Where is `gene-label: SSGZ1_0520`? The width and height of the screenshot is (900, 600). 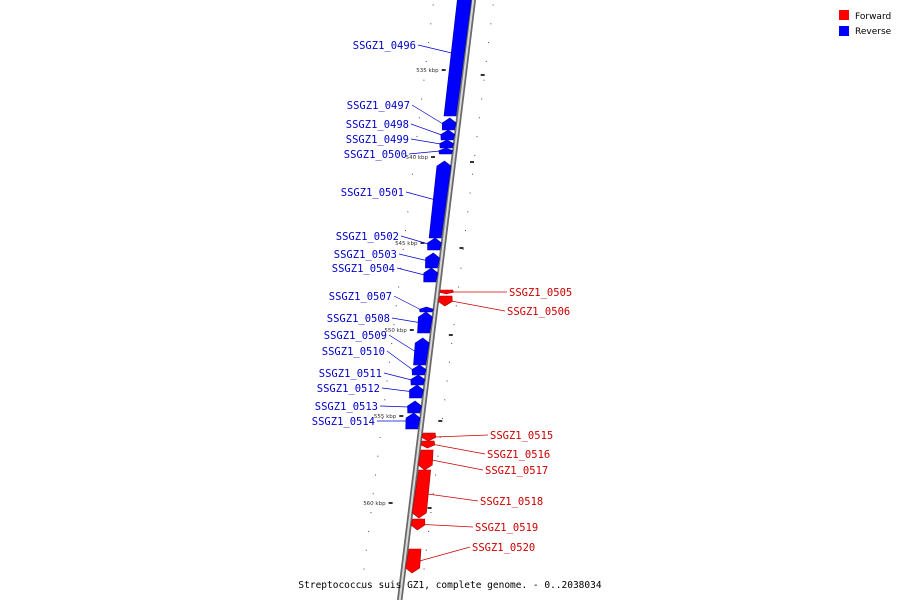
gene-label: SSGZ1_0520 is located at coordinates (503, 548).